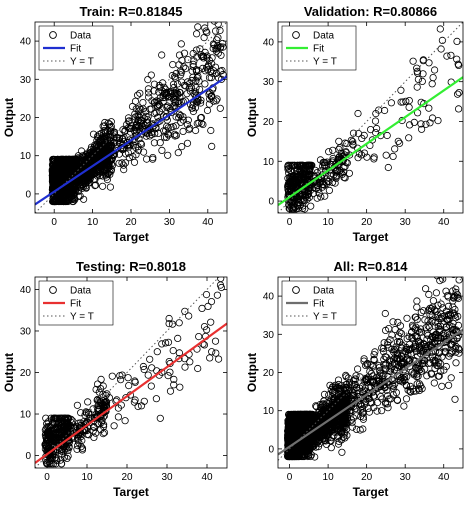 The image size is (474, 516). What do you see at coordinates (367, 222) in the screenshot?
I see `x-tick-label: 20` at bounding box center [367, 222].